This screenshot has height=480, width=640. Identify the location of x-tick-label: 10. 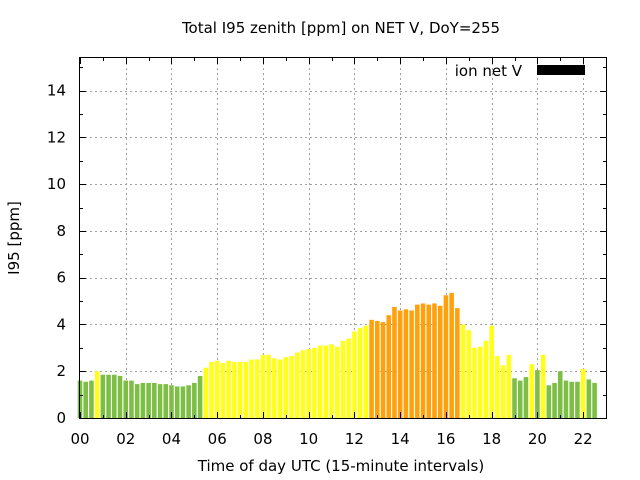
(308, 439).